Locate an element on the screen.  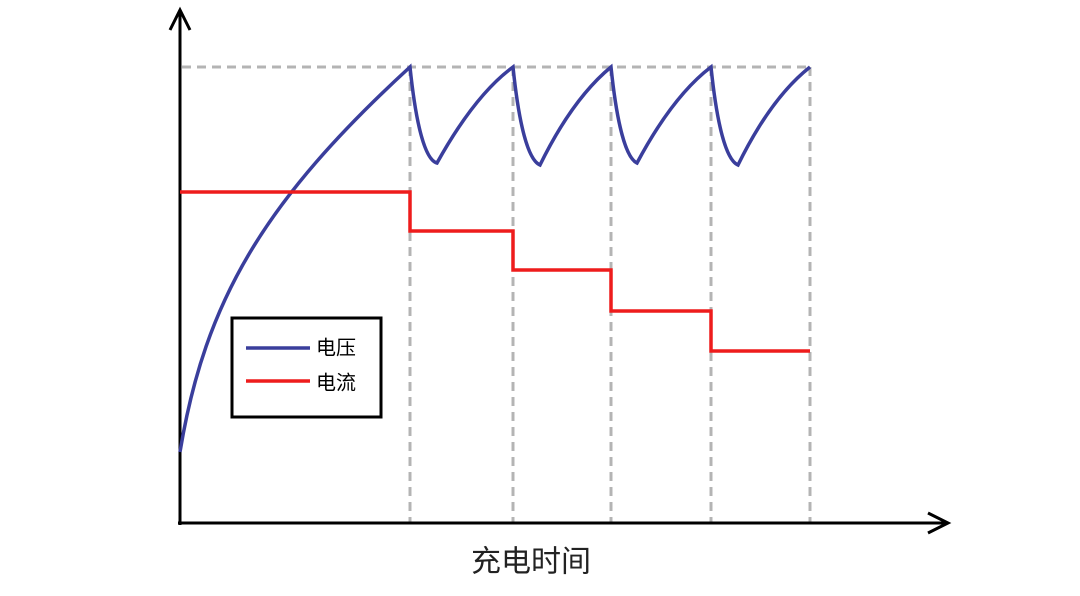
x-arrow is located at coordinates (939, 523).